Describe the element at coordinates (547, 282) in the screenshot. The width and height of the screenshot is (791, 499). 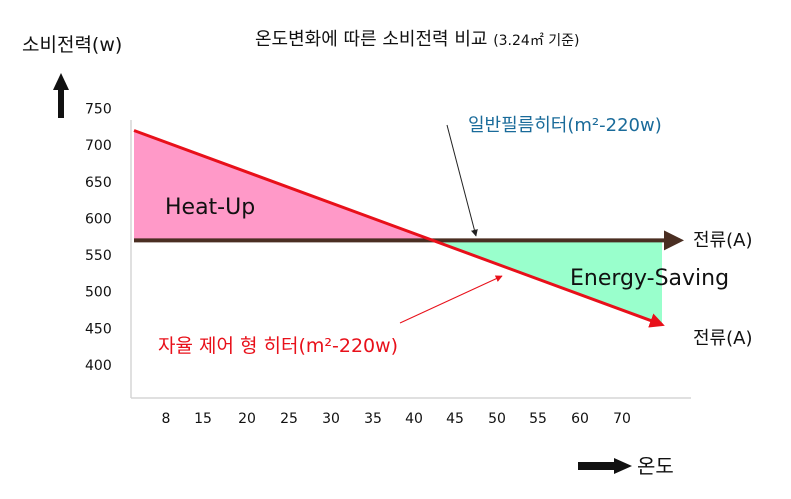
I see `energy-saving-region` at that location.